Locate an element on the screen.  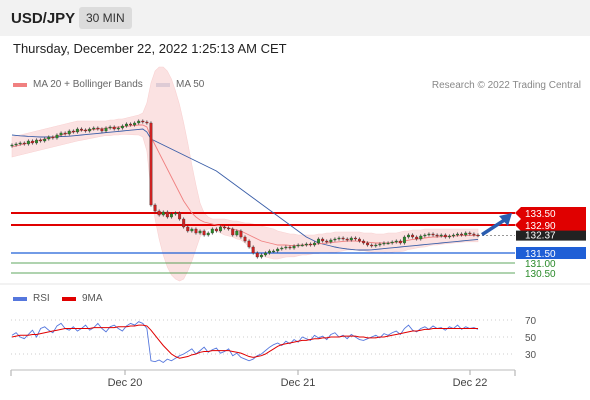
legend-9ma: 9MA is located at coordinates (82, 298).